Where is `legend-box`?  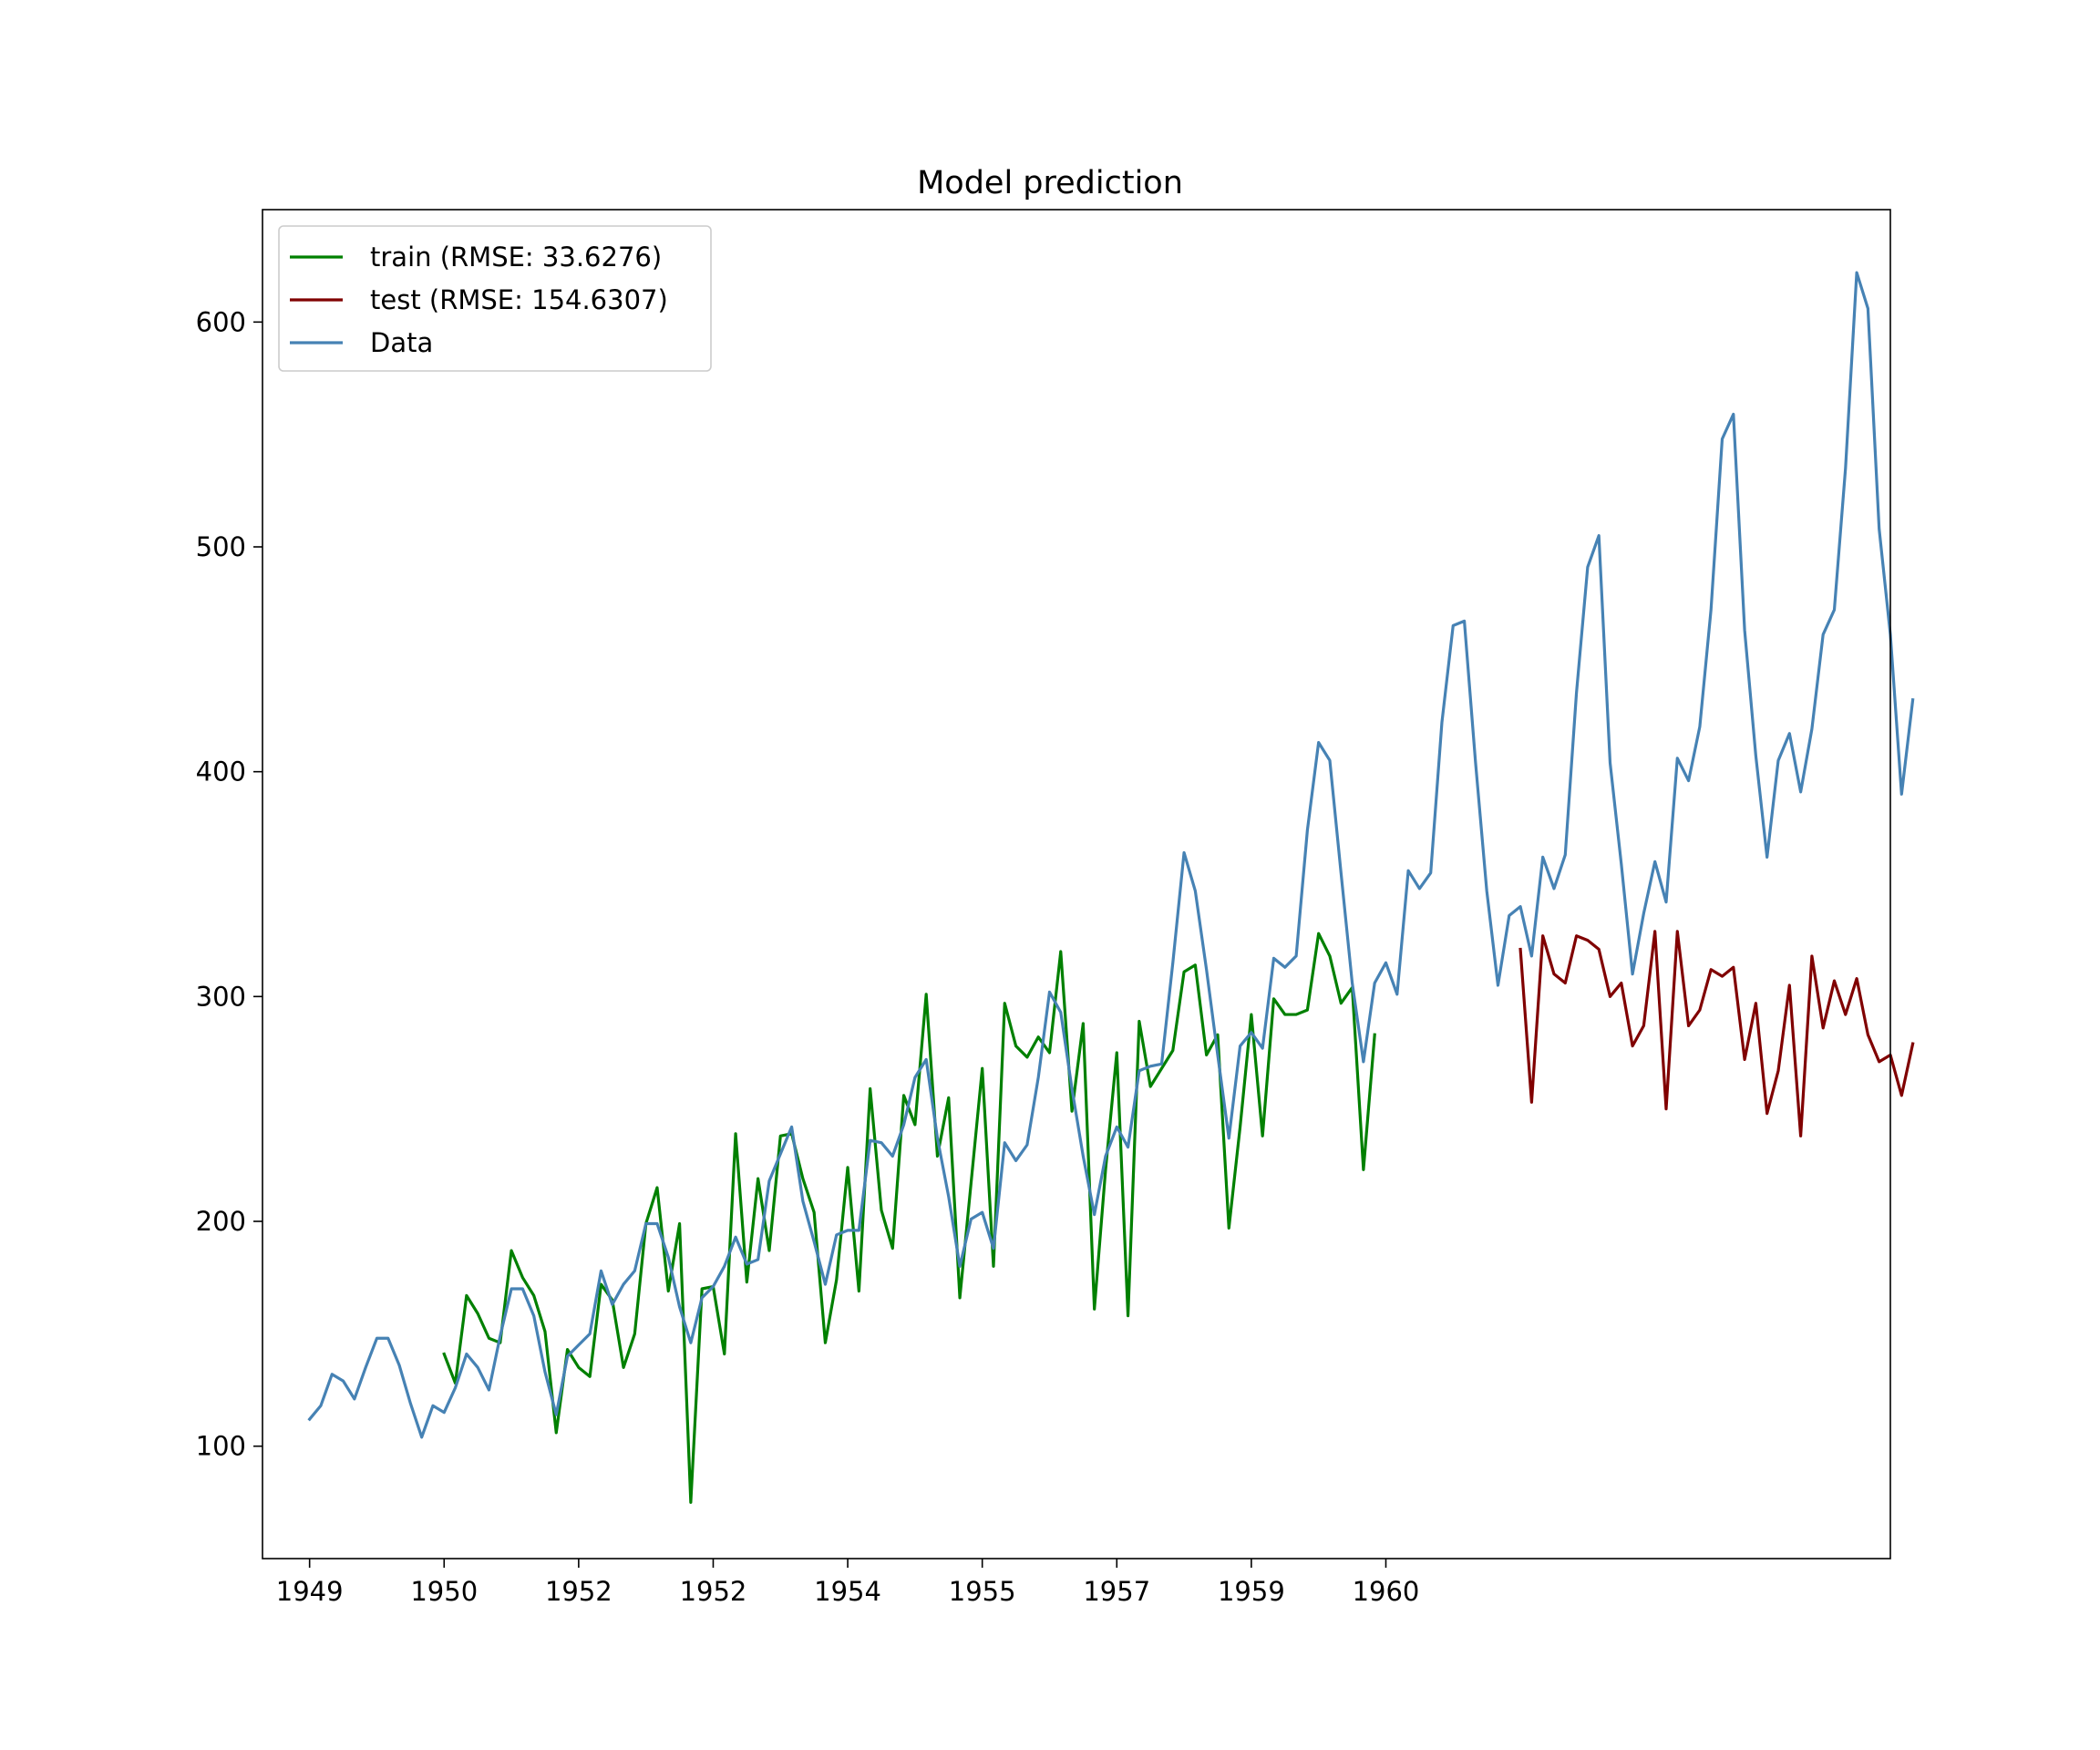
legend-box is located at coordinates (495, 299).